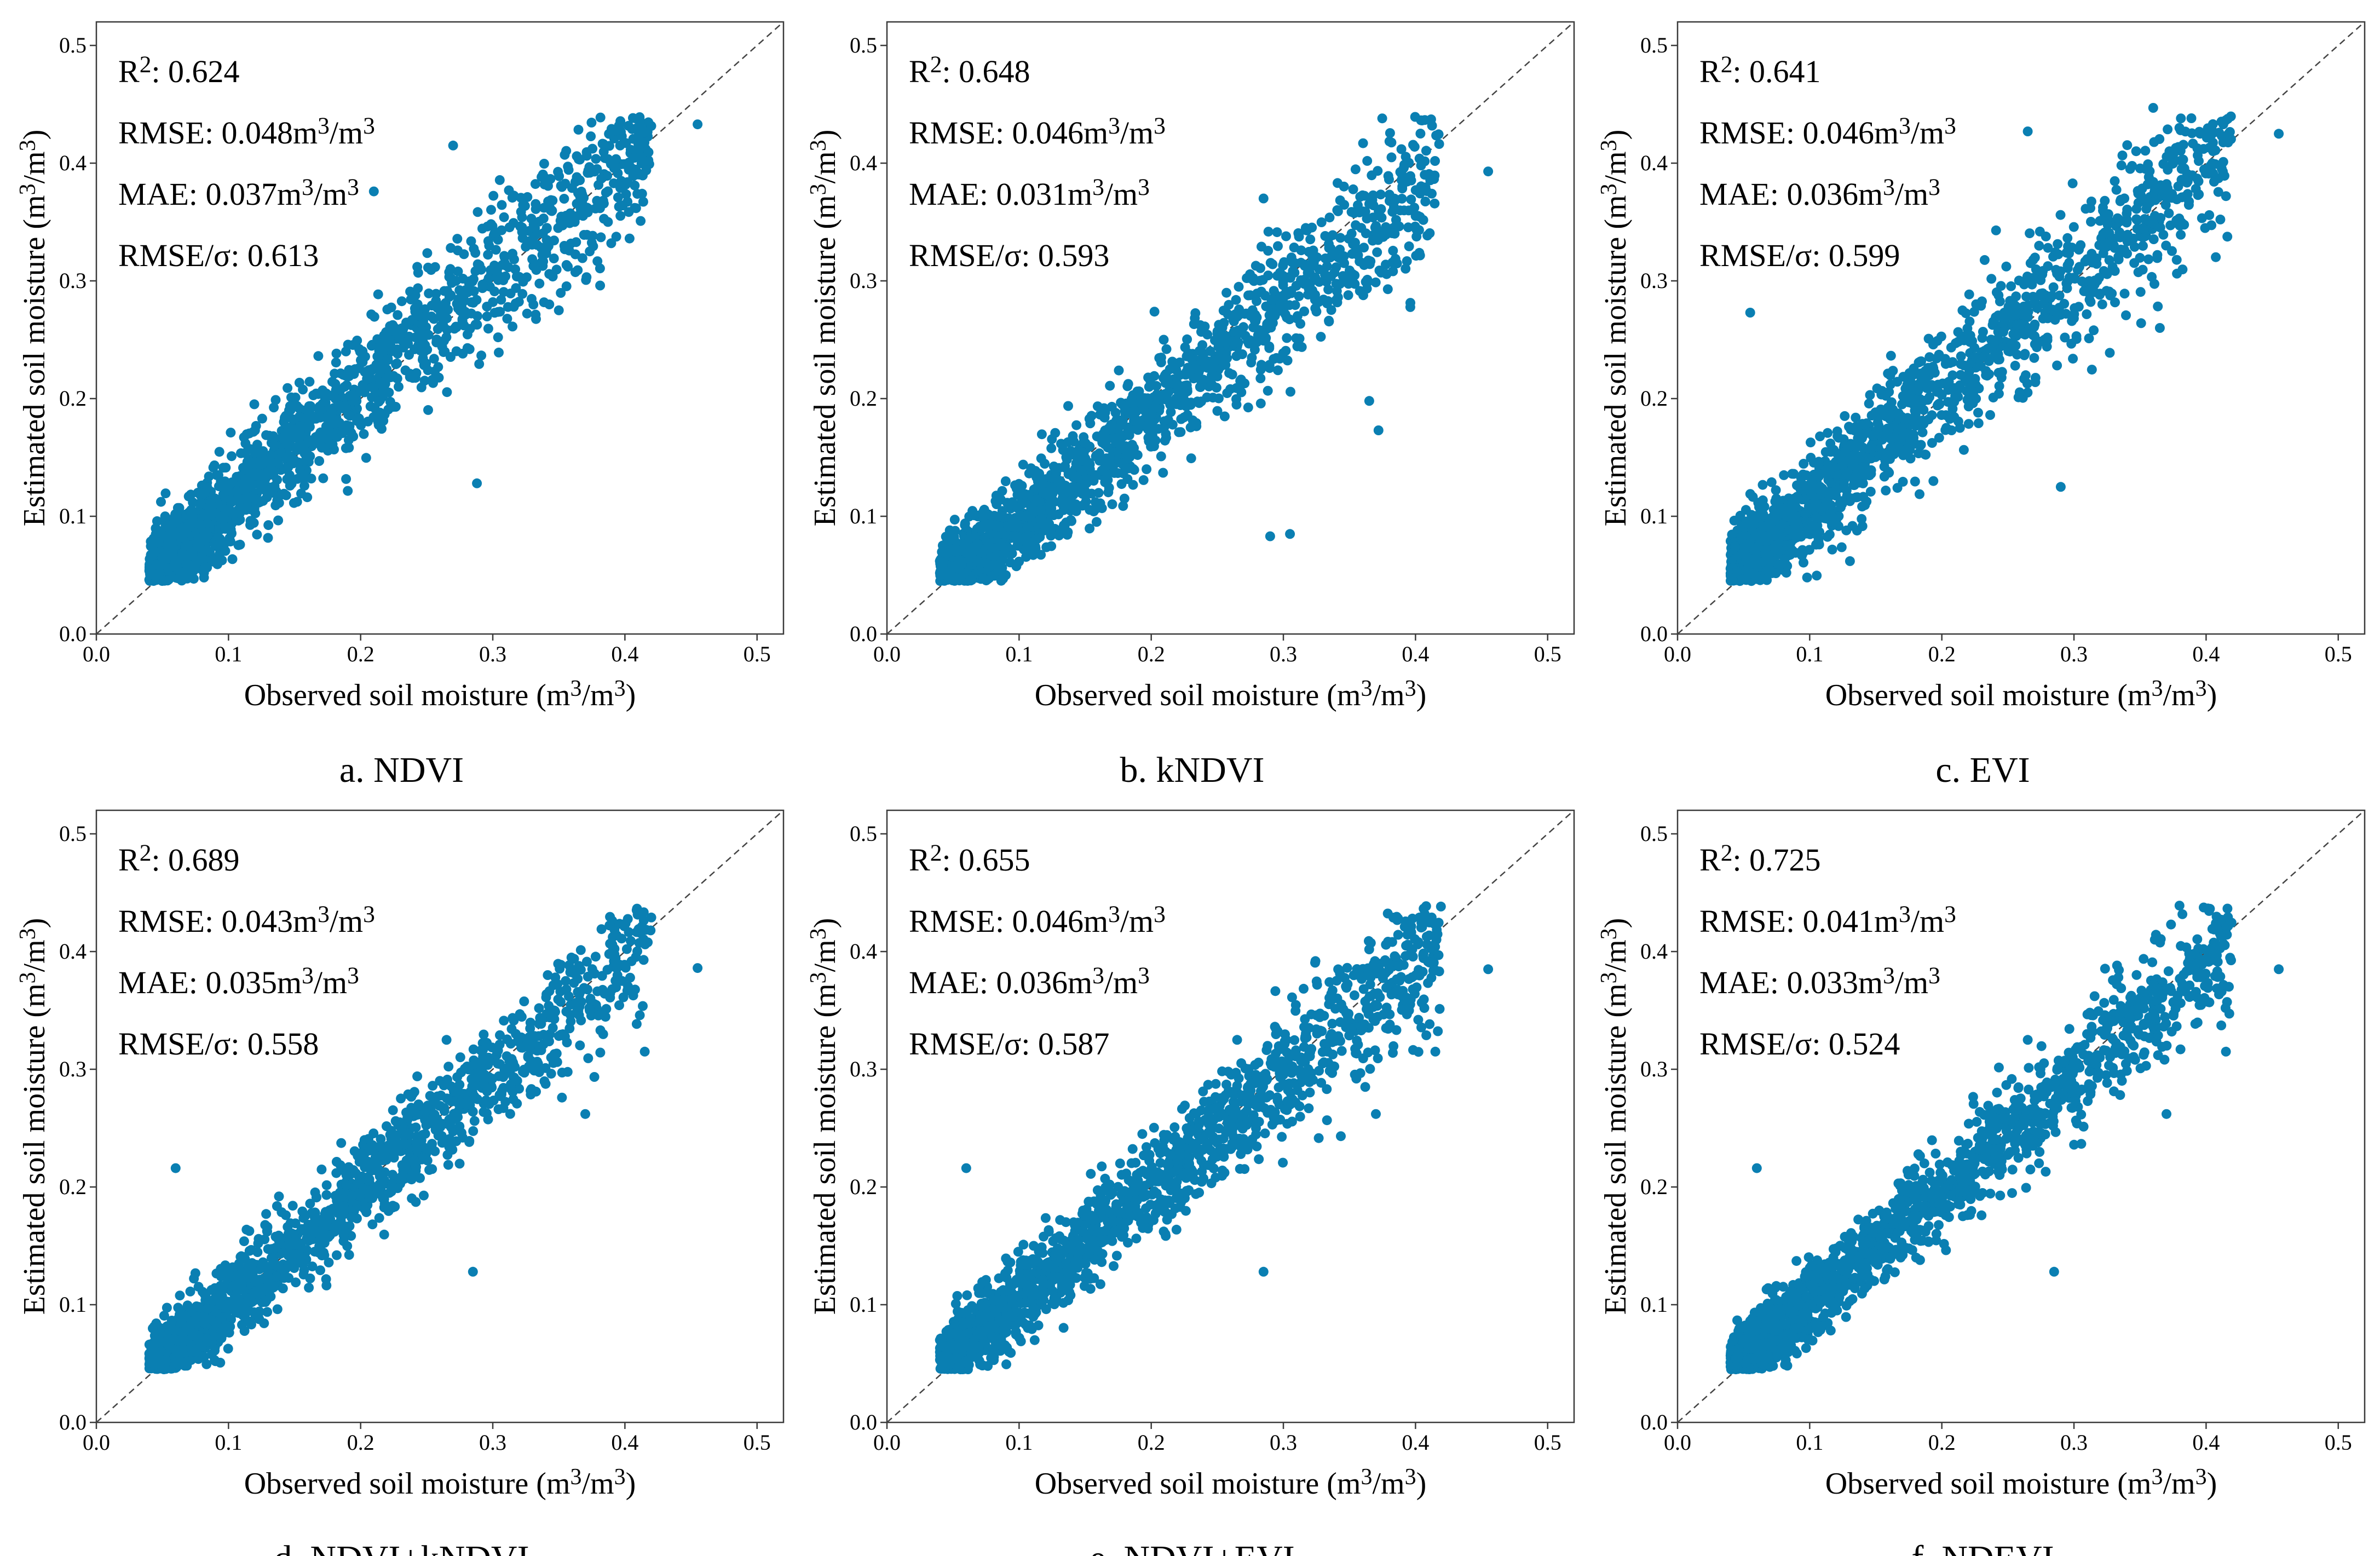  Describe the element at coordinates (863, 634) in the screenshot. I see `y-tick-label: 0.0` at that location.